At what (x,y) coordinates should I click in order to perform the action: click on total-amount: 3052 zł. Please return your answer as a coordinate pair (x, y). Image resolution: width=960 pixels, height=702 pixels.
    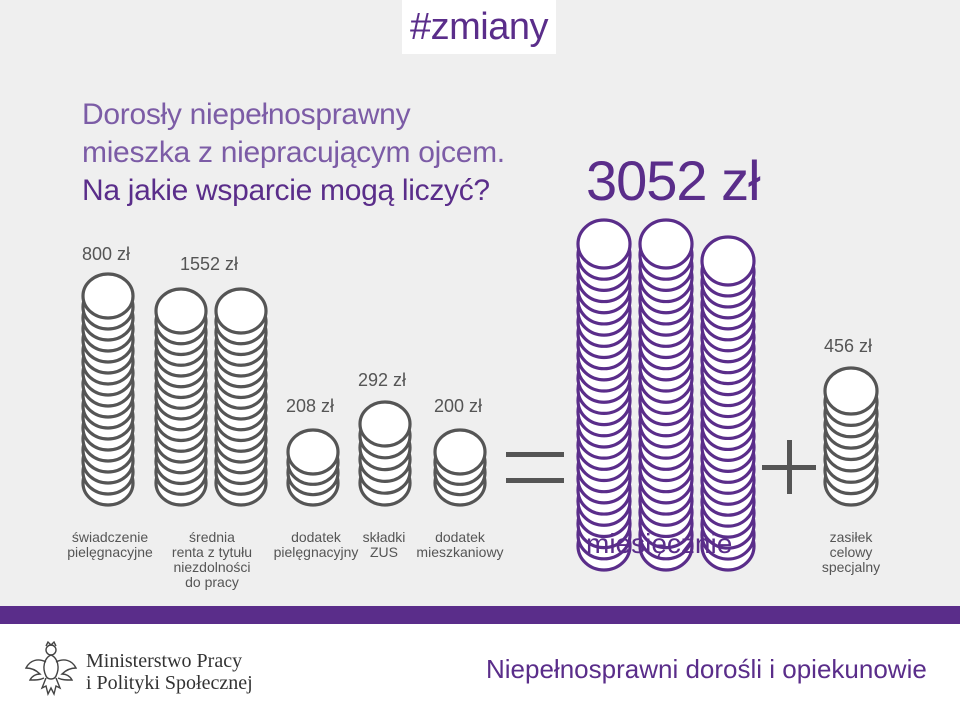
    Looking at the image, I should click on (673, 180).